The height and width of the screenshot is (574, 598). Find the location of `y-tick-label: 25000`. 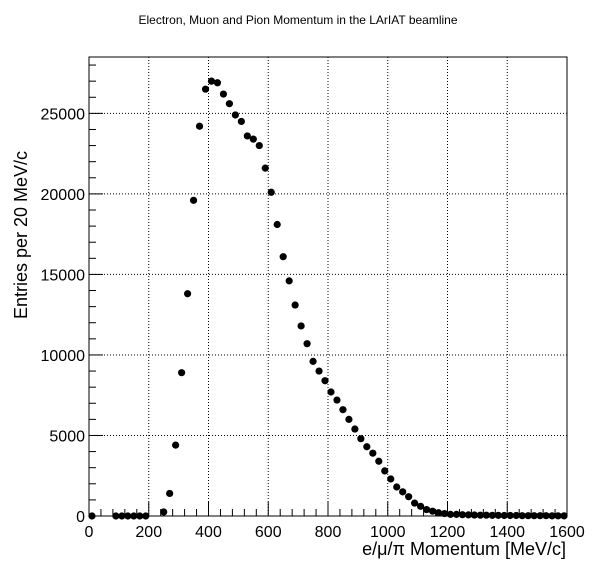

y-tick-label: 25000 is located at coordinates (63, 114).